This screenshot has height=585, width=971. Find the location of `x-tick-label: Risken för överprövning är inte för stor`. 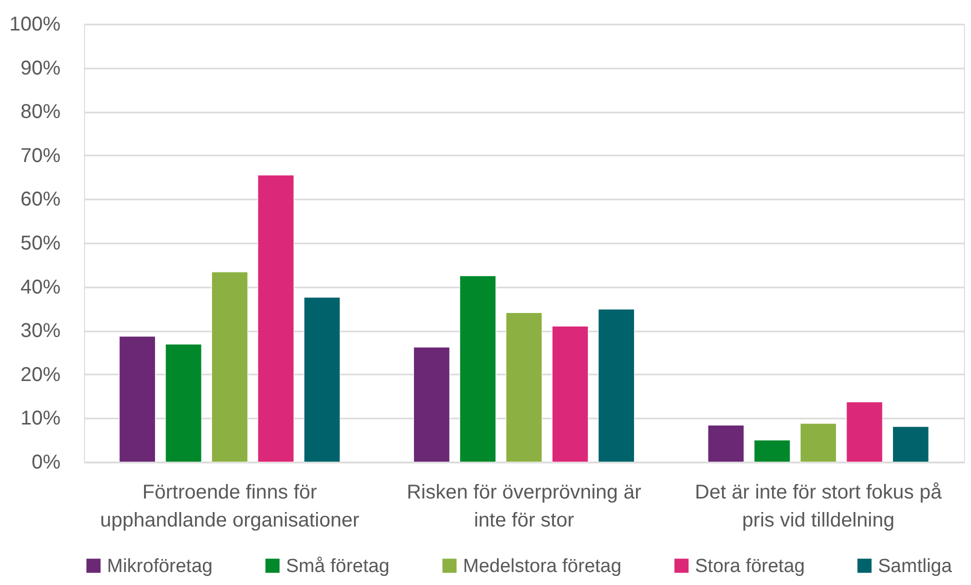

x-tick-label: Risken för överprövning är inte för stor is located at coordinates (524, 507).